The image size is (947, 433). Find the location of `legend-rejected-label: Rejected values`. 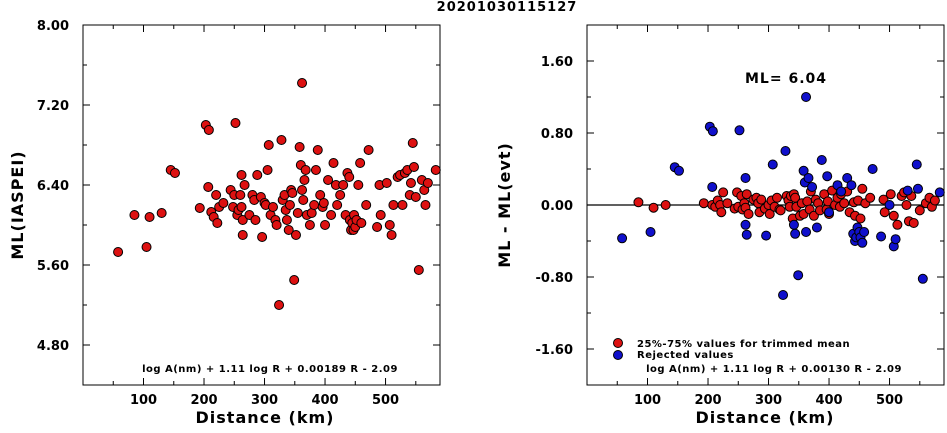

legend-rejected-label: Rejected values is located at coordinates (685, 355).